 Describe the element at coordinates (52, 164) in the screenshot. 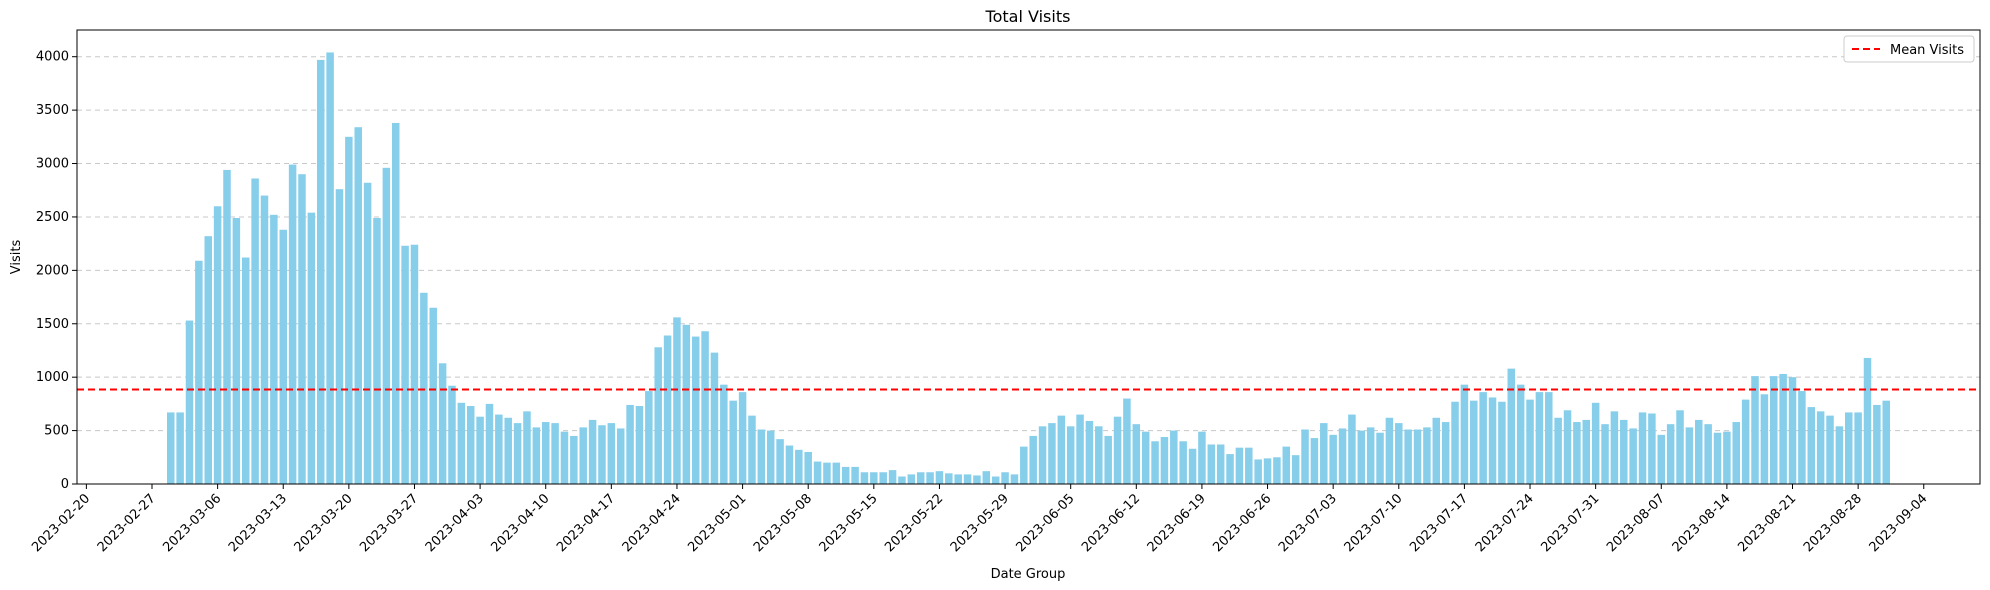

I see `y-tick-label: 3000` at that location.